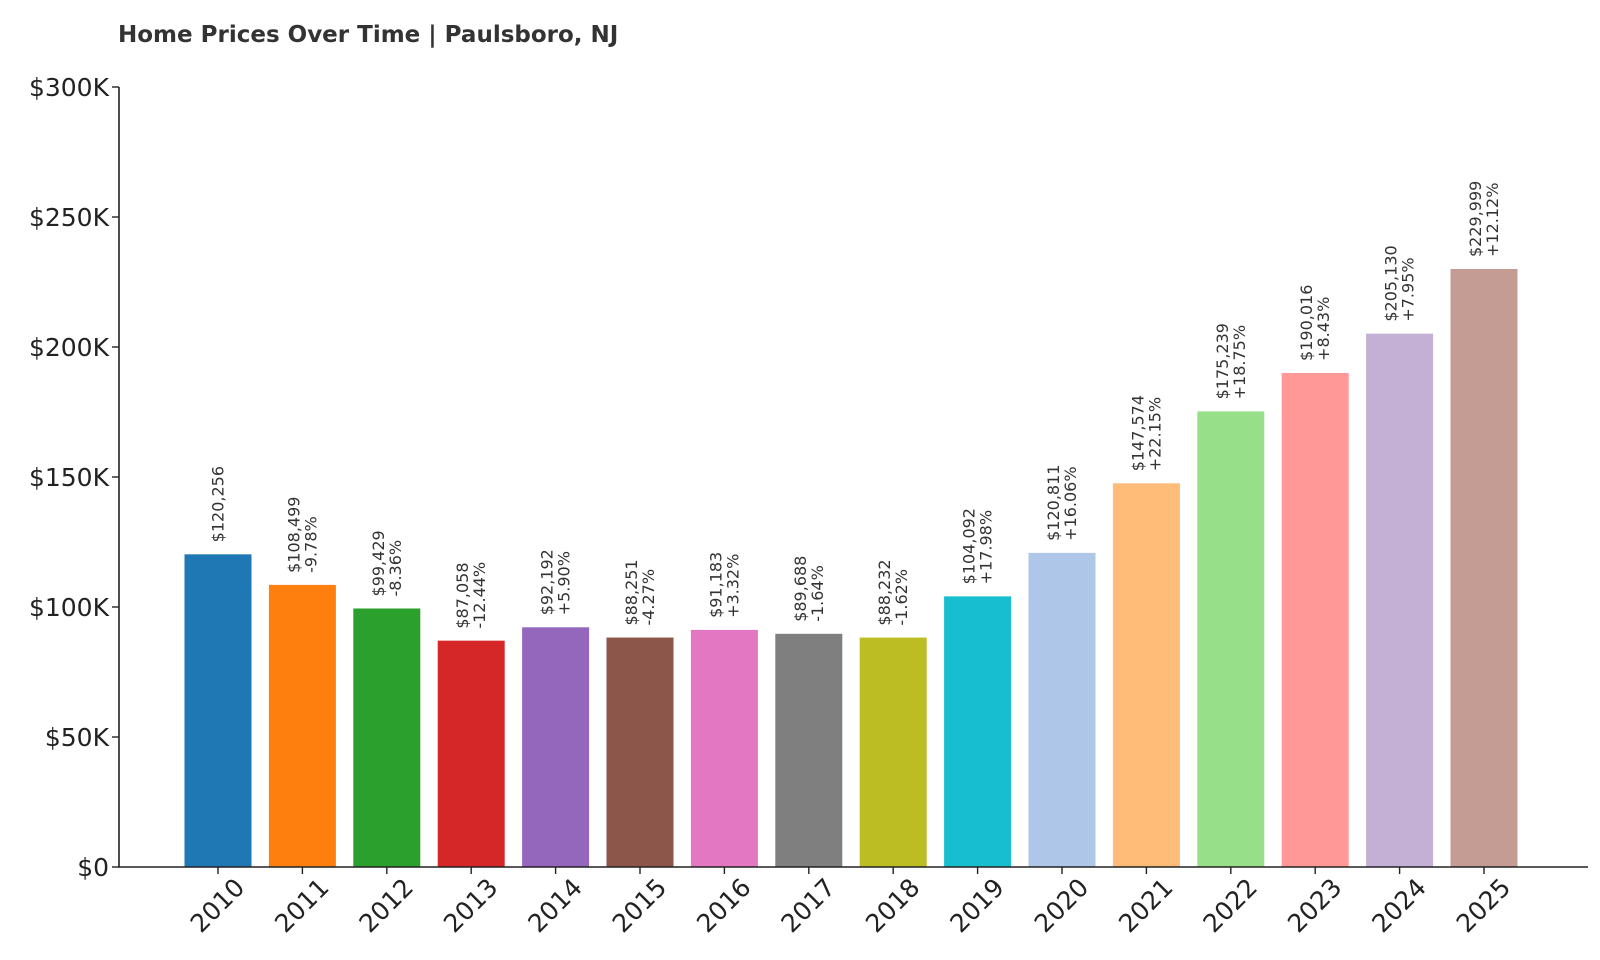  What do you see at coordinates (986, 547) in the screenshot?
I see `change-label: +17.98%` at bounding box center [986, 547].